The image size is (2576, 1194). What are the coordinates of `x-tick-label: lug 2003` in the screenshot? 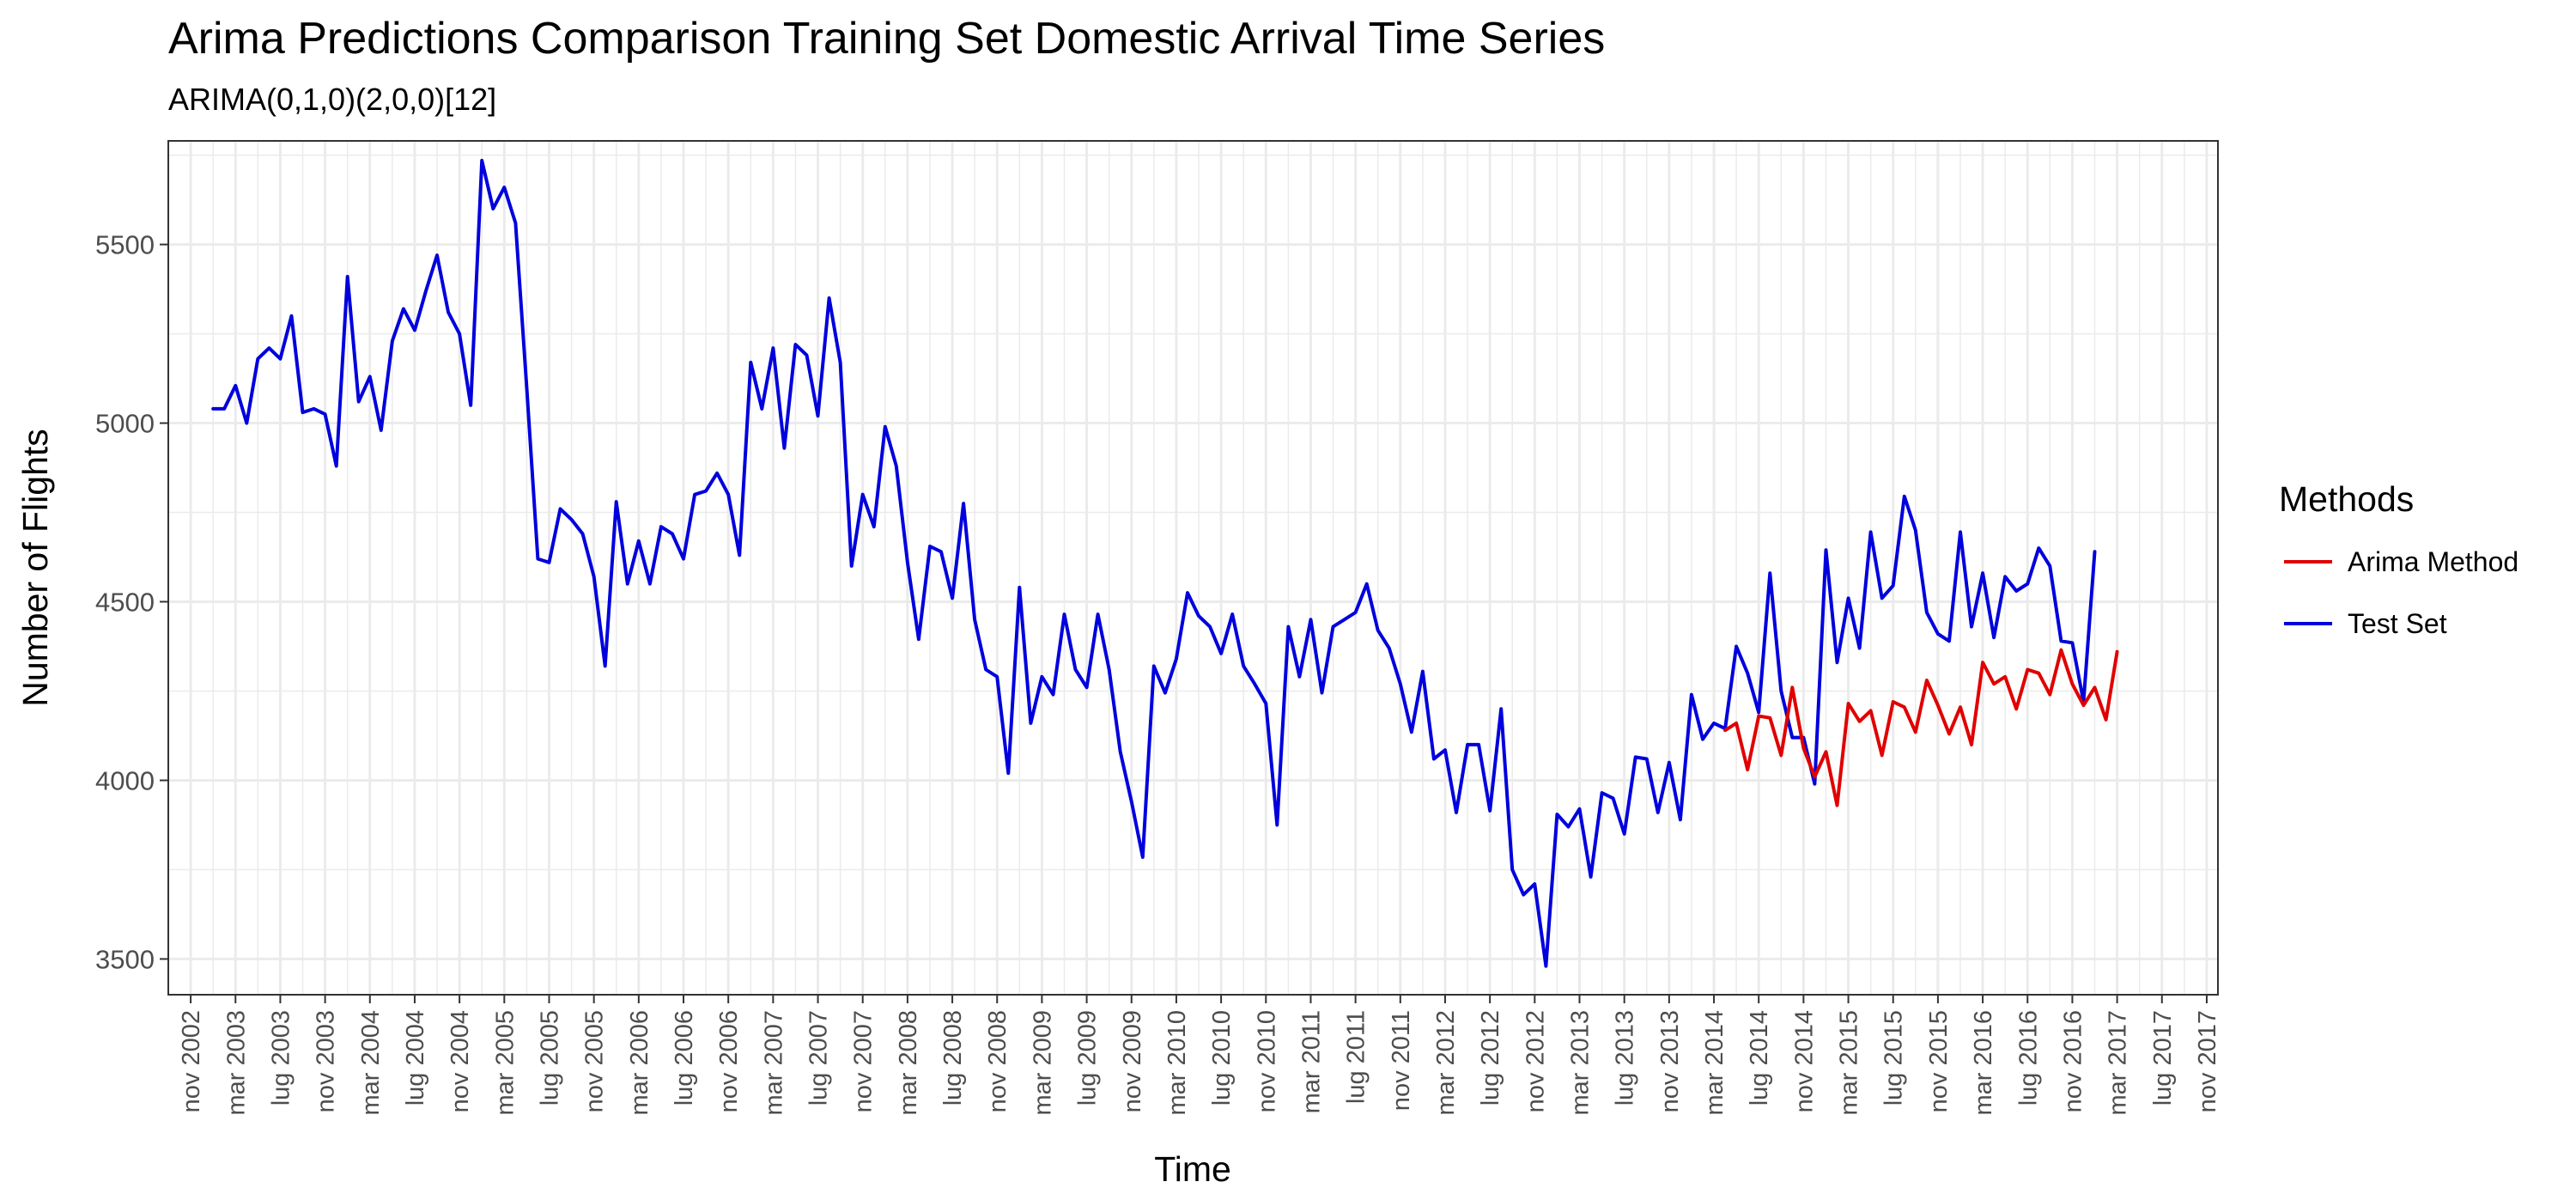 It's located at (281, 1058).